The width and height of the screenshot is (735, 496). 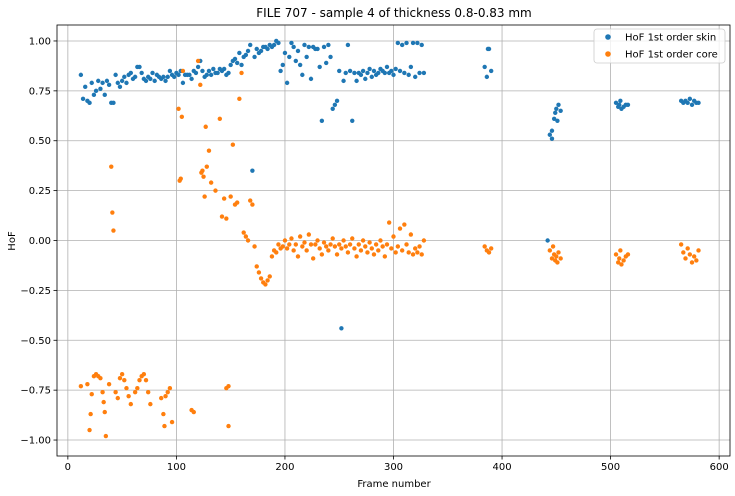 What do you see at coordinates (608, 54) in the screenshot?
I see `legend-marker-core` at bounding box center [608, 54].